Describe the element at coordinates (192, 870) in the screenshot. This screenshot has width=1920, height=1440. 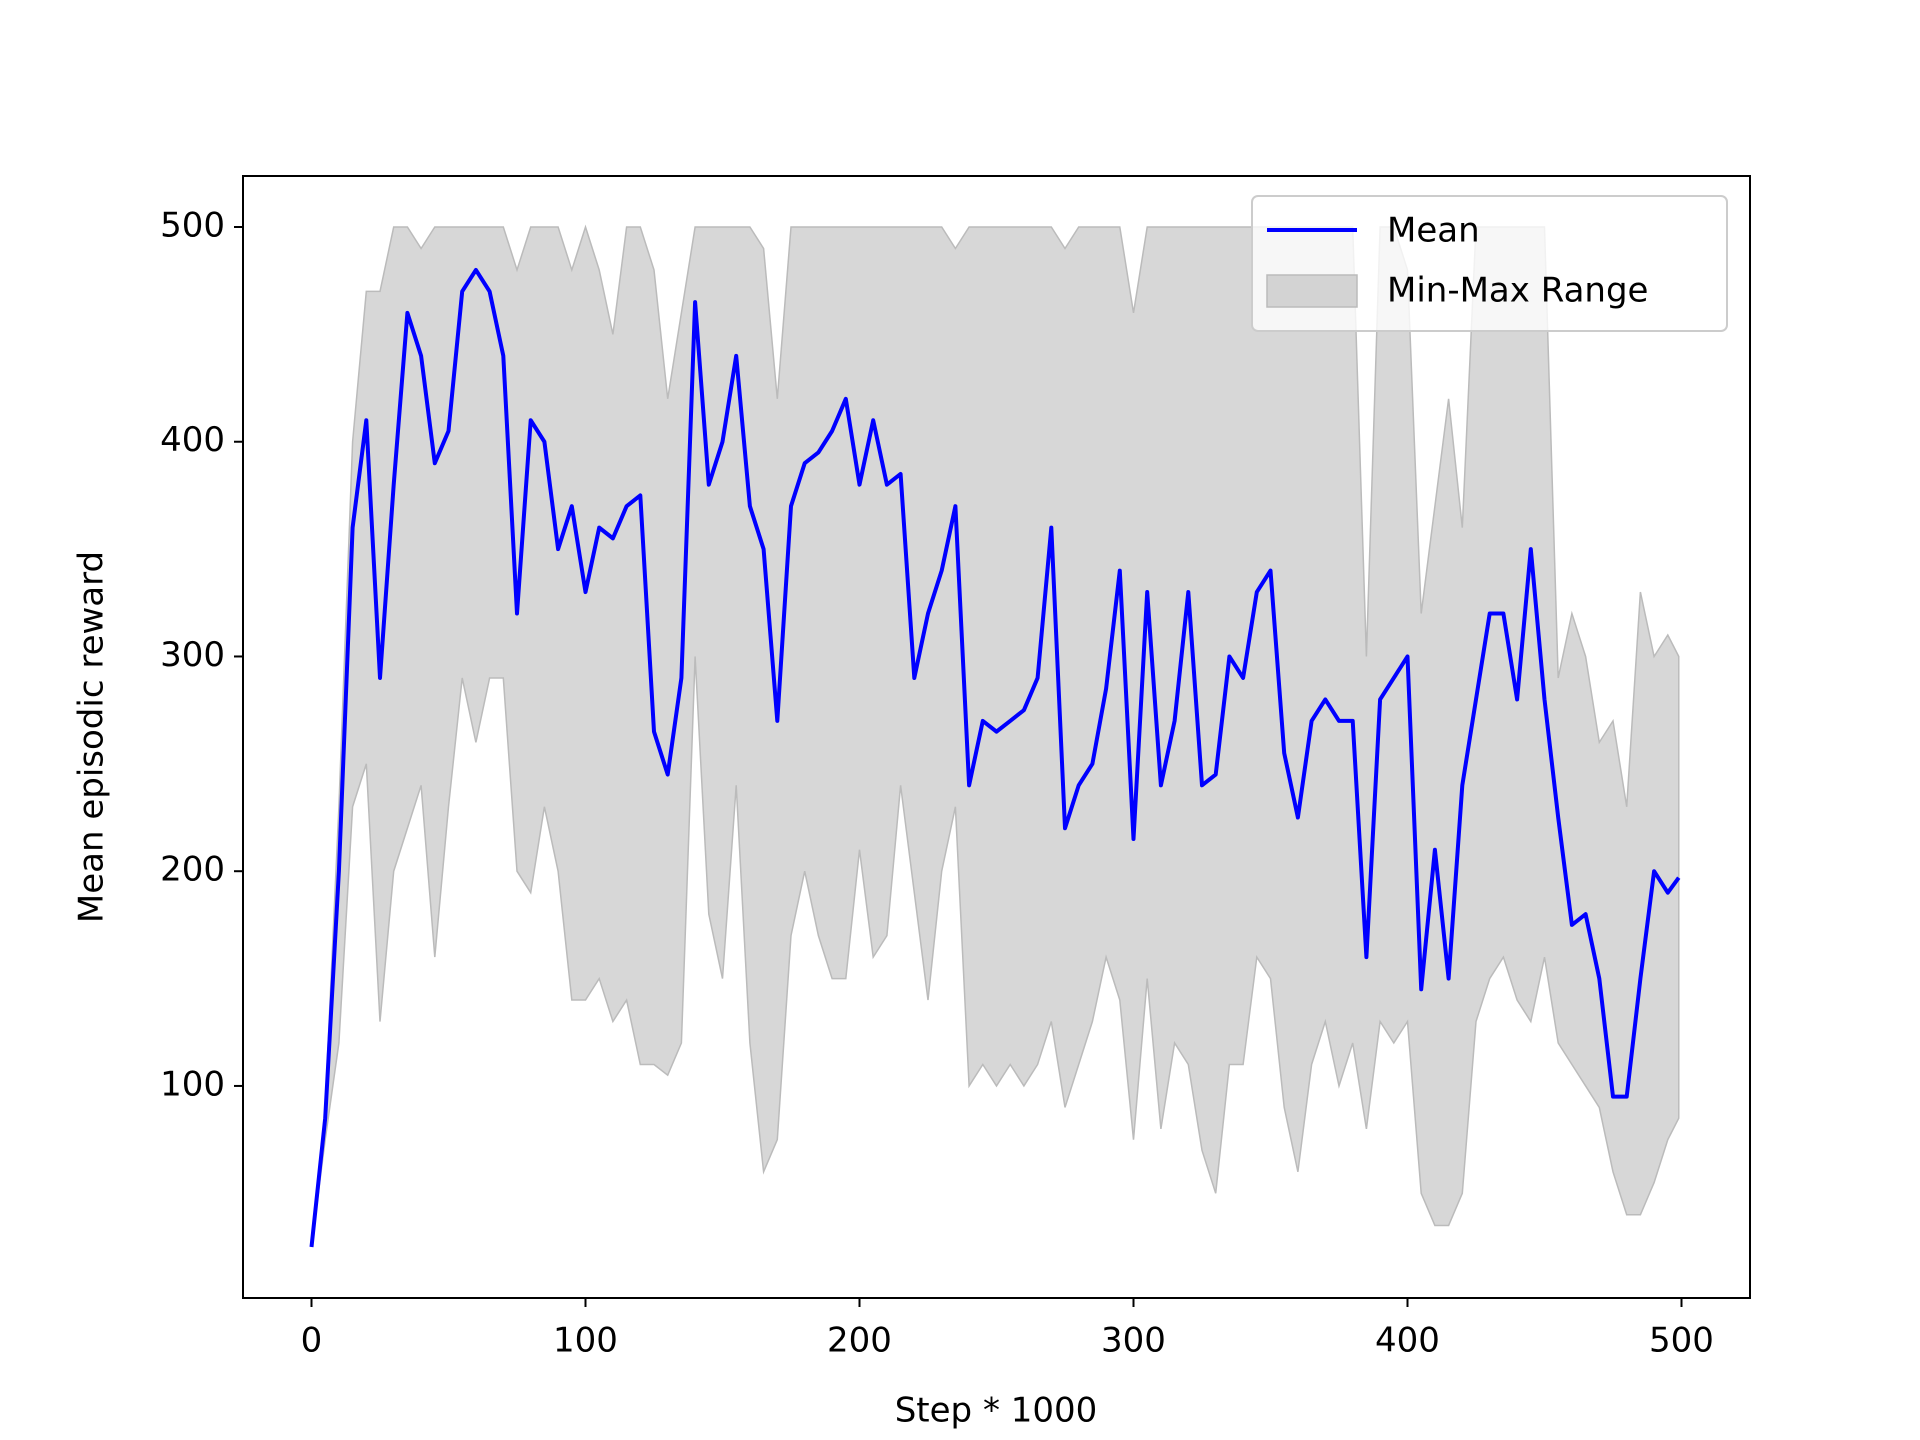
I see `y-tick-label: 200` at that location.